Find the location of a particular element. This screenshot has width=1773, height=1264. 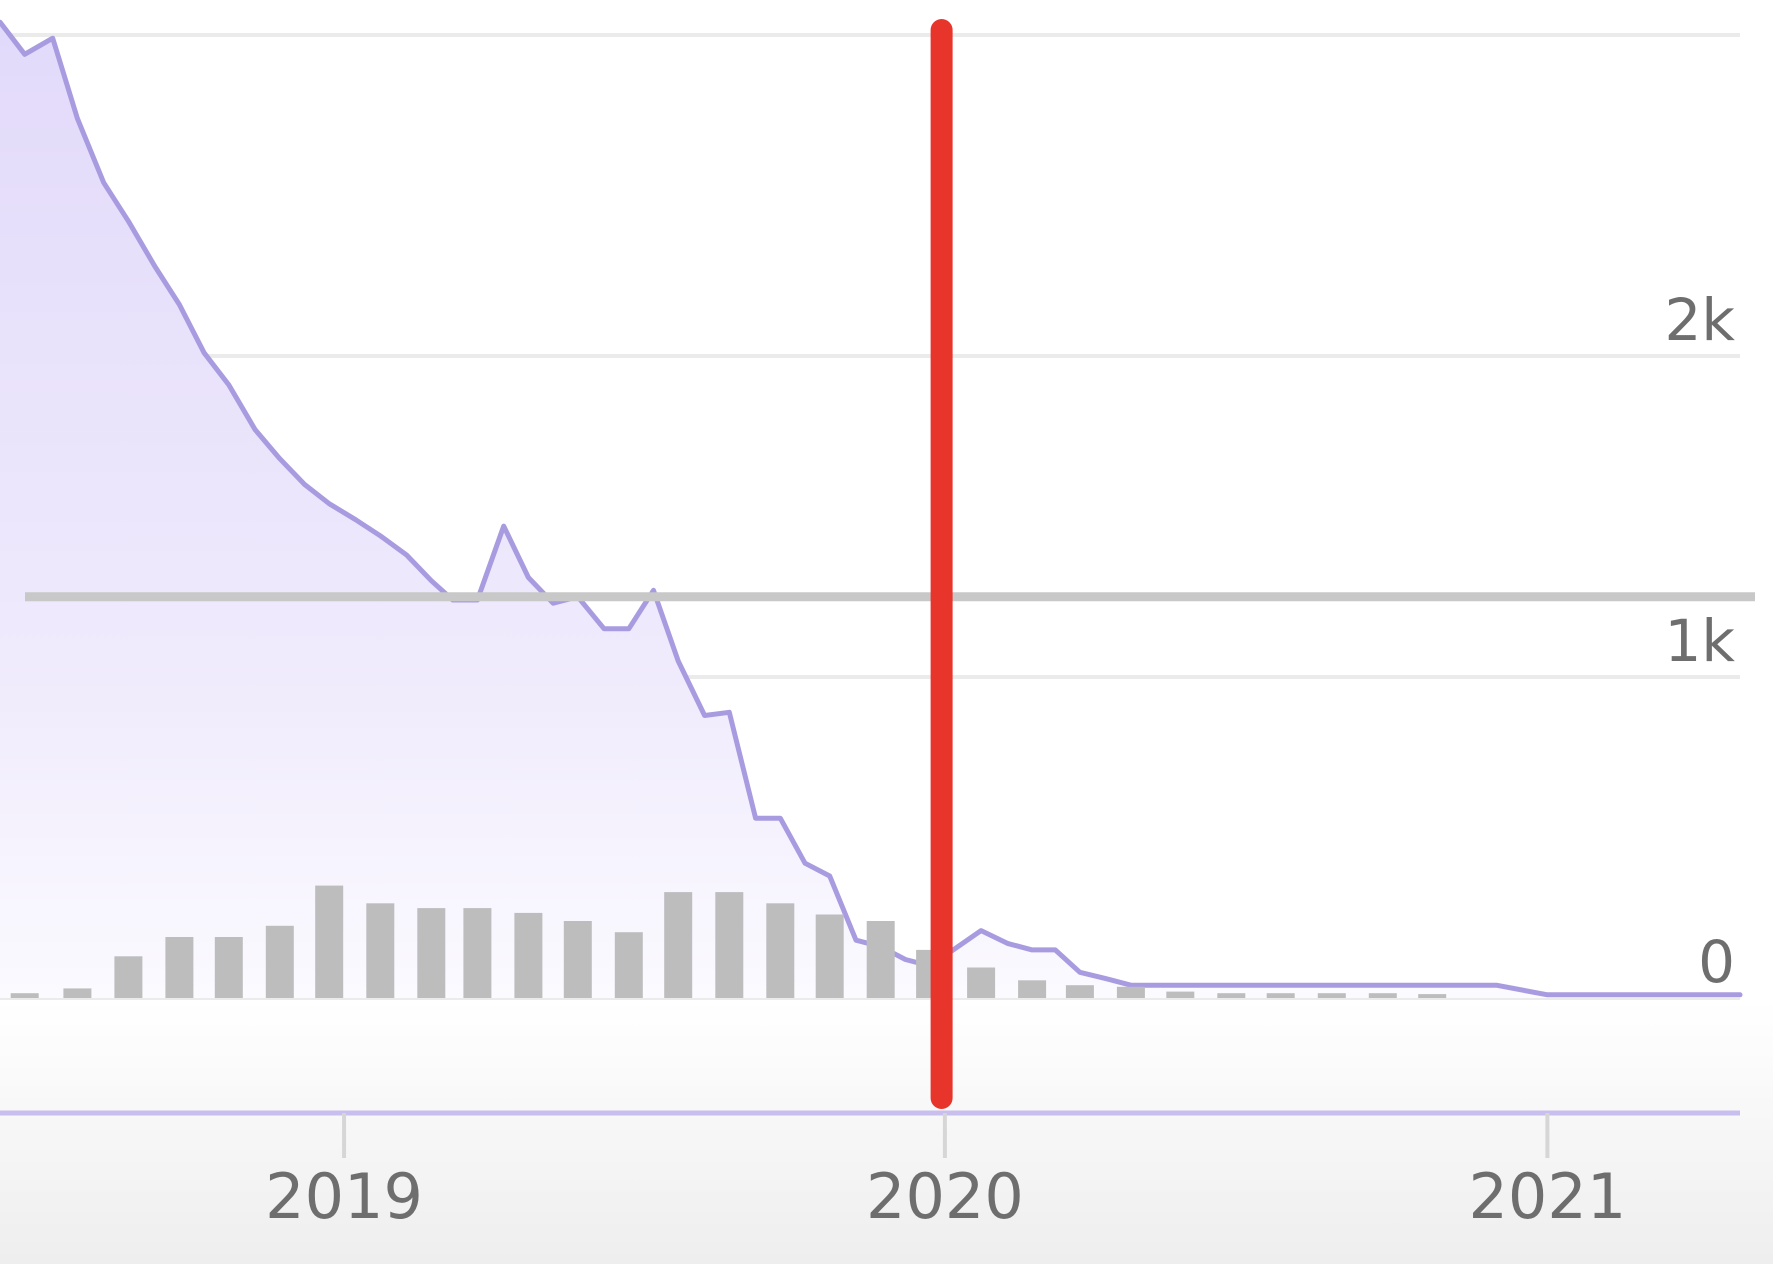

bar-series is located at coordinates (728, 941).